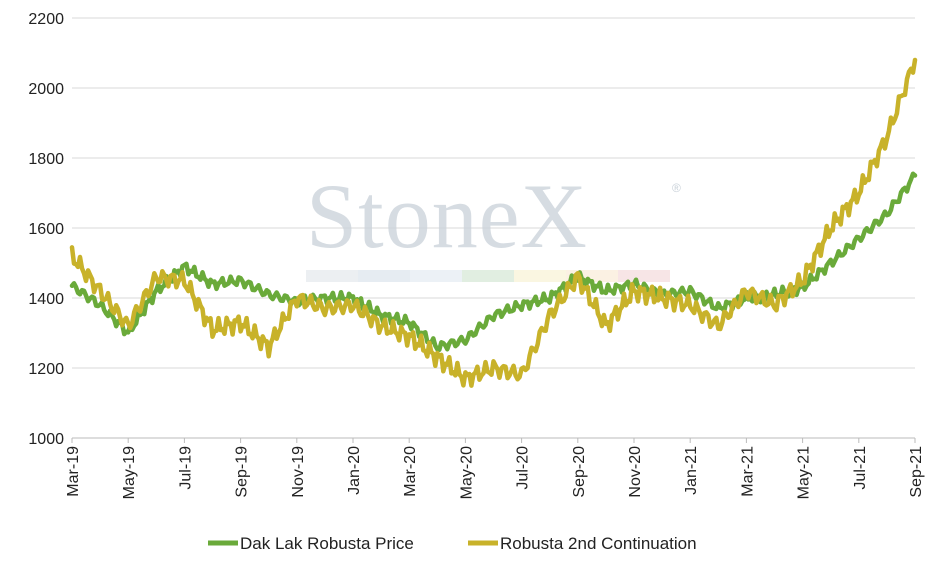  What do you see at coordinates (46, 159) in the screenshot?
I see `y-tick-label: 1800` at bounding box center [46, 159].